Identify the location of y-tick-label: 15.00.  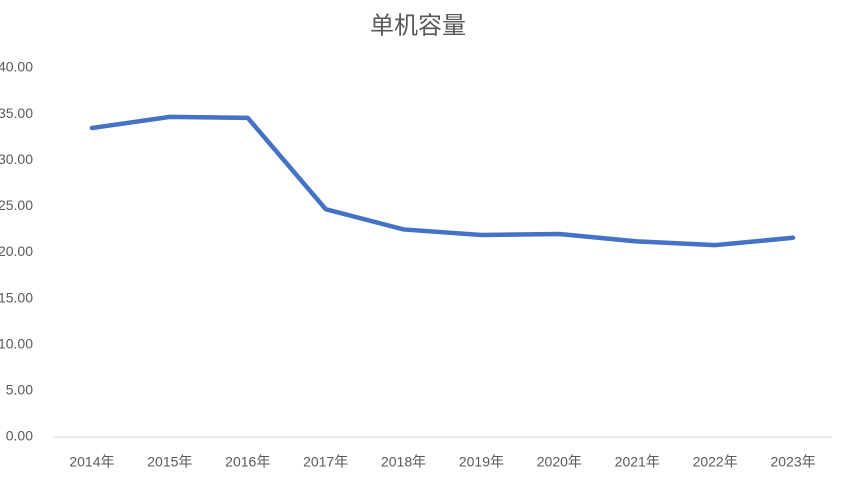
(16, 297).